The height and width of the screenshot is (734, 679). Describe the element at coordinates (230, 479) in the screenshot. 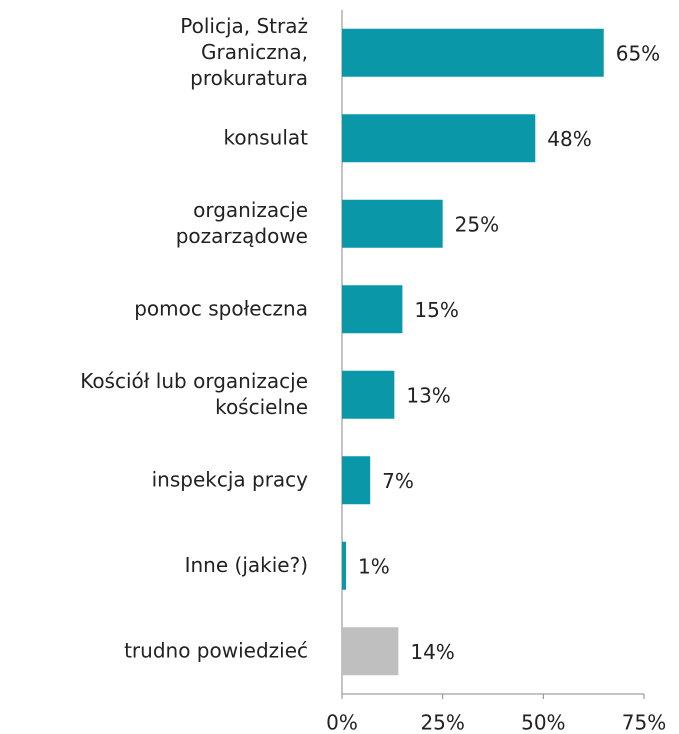

I see `category-label: inspekcja pracy` at that location.